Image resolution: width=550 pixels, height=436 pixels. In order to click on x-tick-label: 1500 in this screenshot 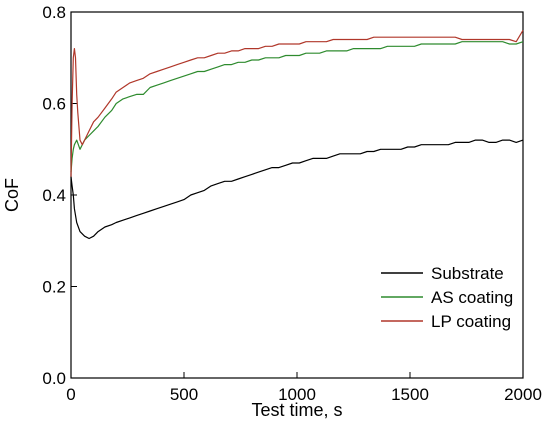, I will do `click(410, 394)`.